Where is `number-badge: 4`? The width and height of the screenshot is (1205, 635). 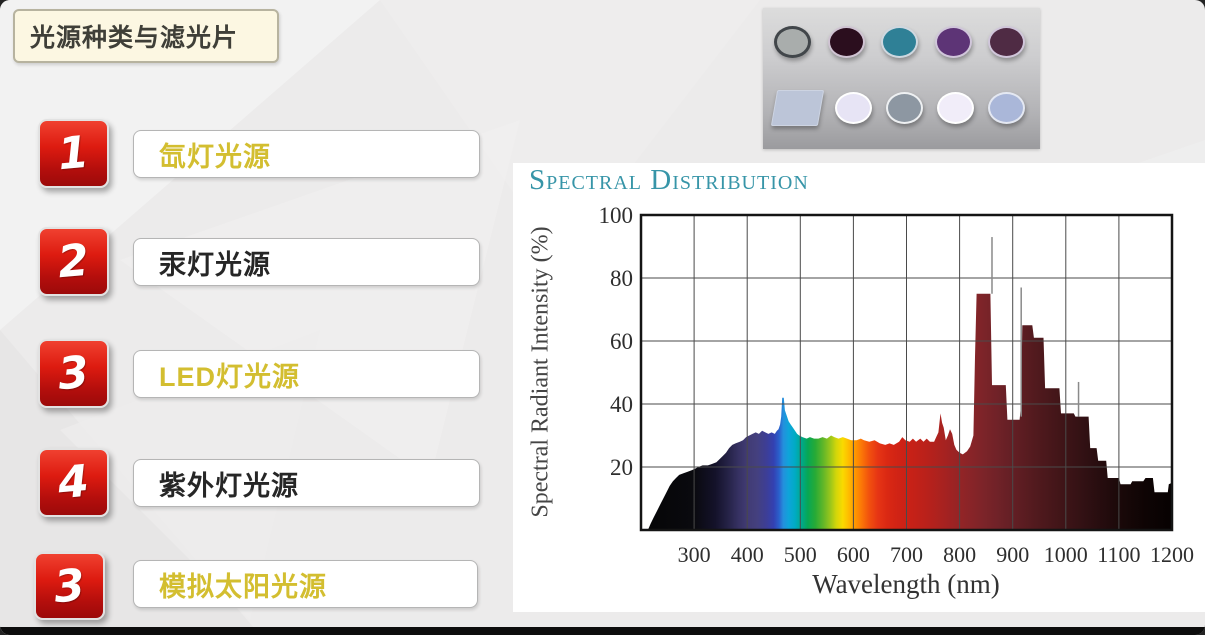 number-badge: 4 is located at coordinates (73, 482).